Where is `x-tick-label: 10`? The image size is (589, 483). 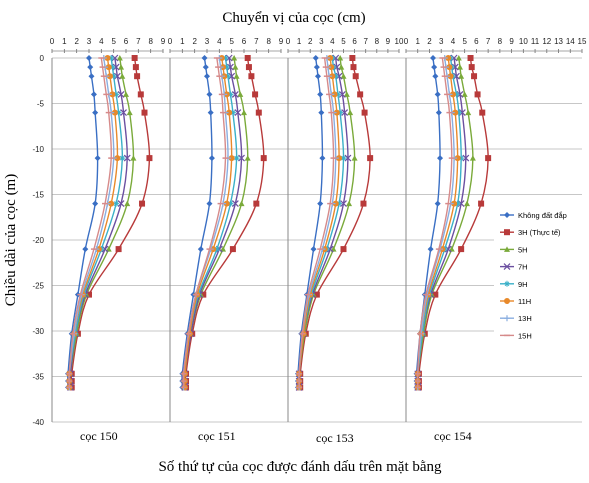 x-tick-label: 10 is located at coordinates (523, 41).